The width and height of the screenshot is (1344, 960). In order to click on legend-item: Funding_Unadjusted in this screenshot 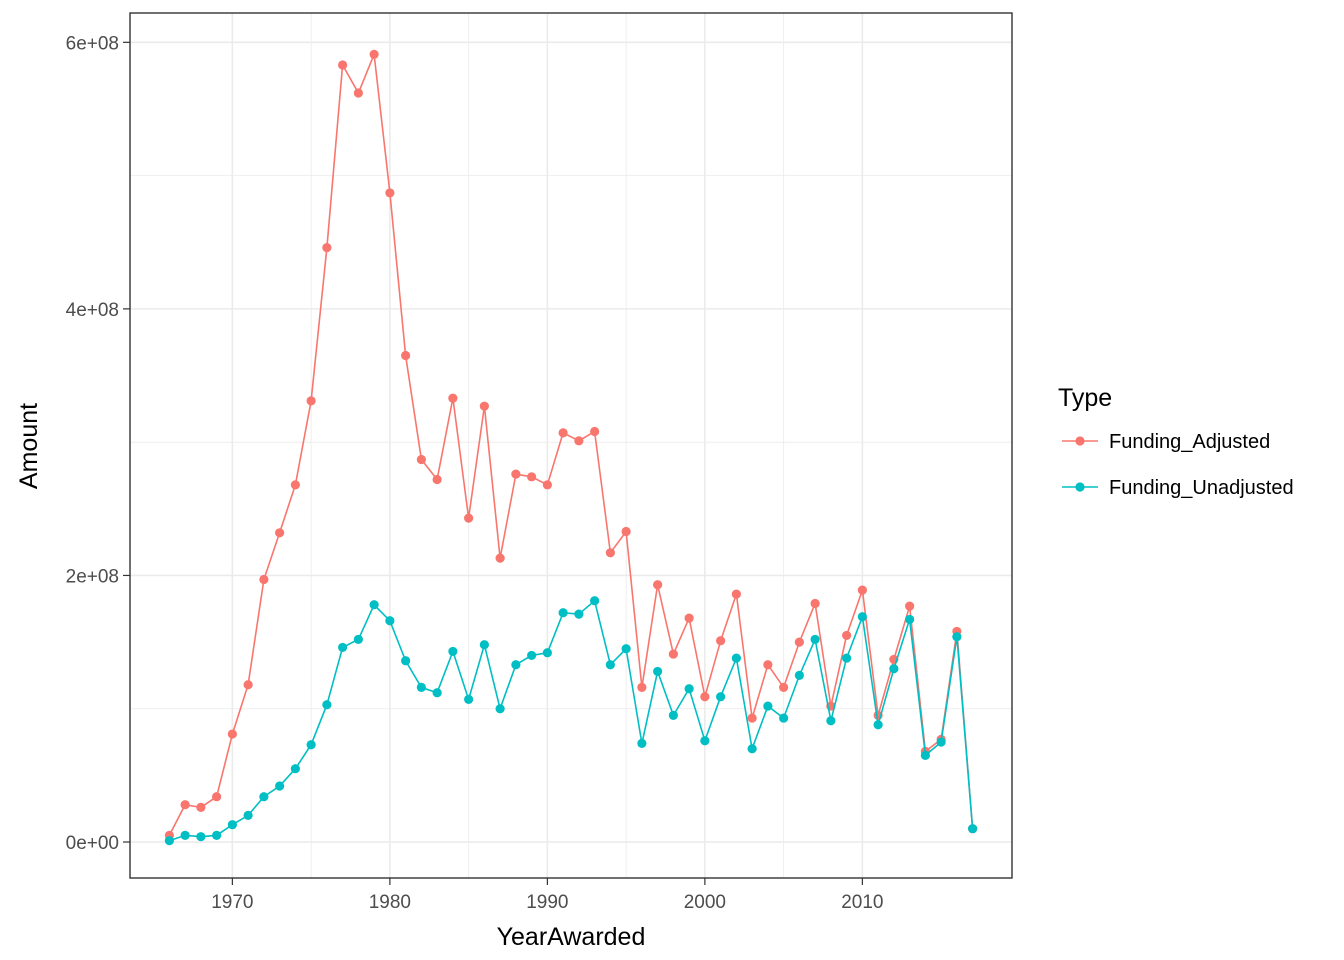, I will do `click(1178, 488)`.